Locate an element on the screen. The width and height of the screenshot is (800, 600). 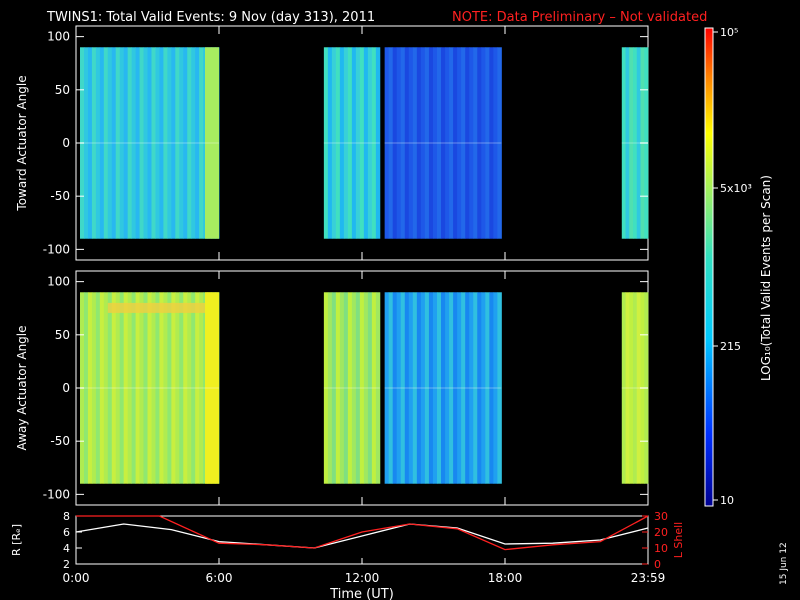
colorbar-label: LOG₁₀(Total Valid Events per Scan) is located at coordinates (766, 278).